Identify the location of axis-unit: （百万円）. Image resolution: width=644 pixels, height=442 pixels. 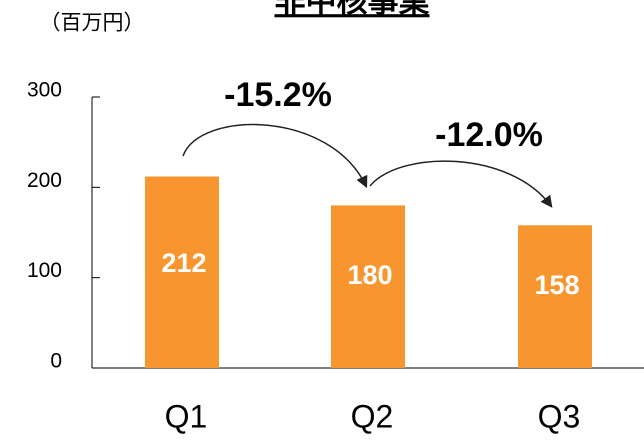
(92, 23).